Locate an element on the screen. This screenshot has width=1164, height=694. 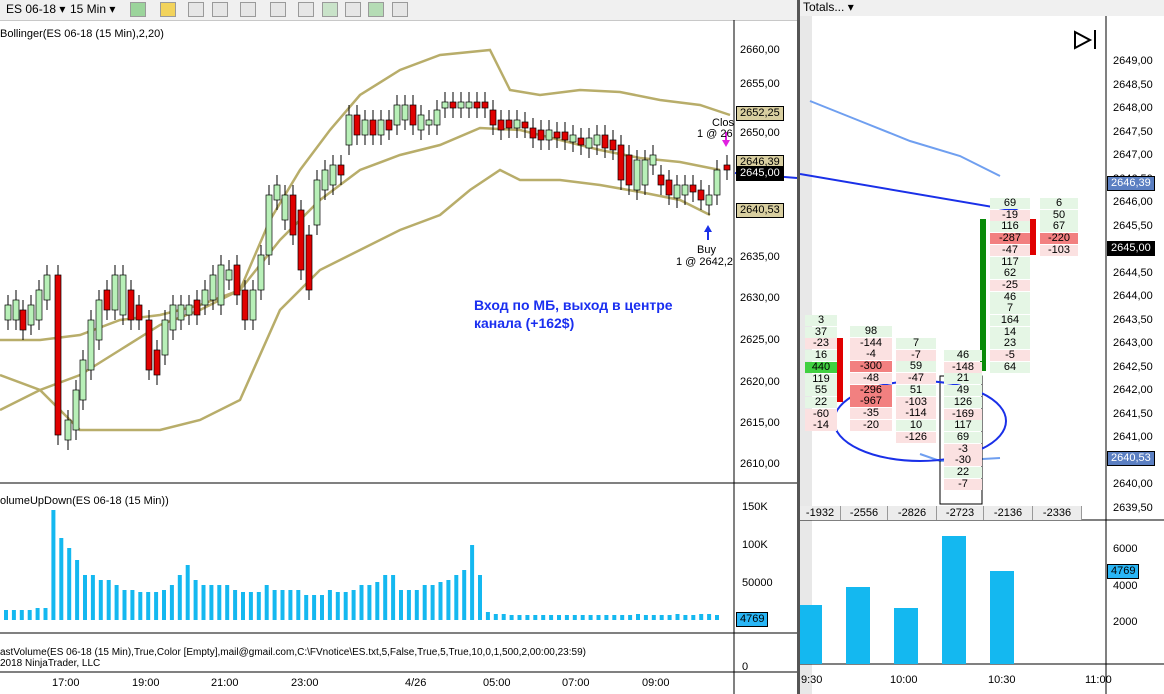
annotation-line1: Вход по МБ, выход в центре is located at coordinates (573, 305).